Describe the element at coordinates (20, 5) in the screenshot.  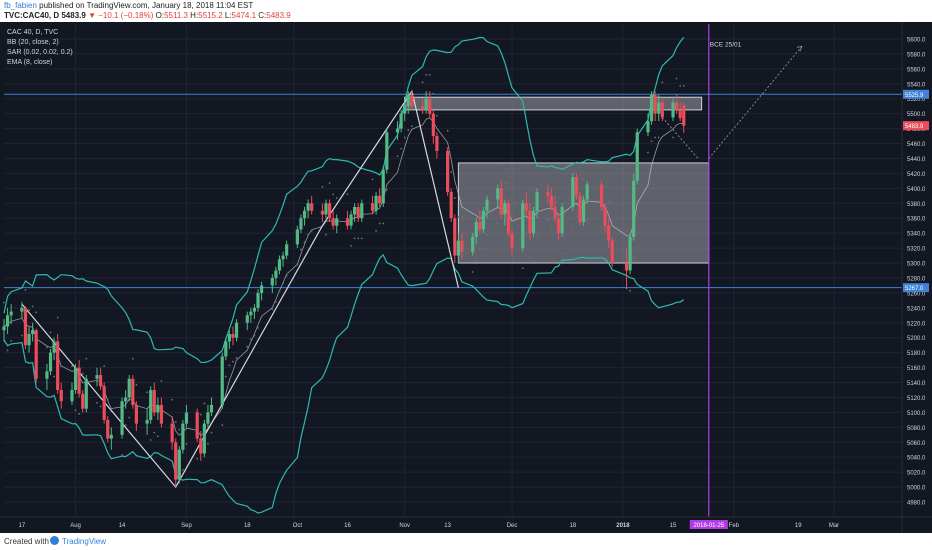
I see `author-link: fb_fabien` at that location.